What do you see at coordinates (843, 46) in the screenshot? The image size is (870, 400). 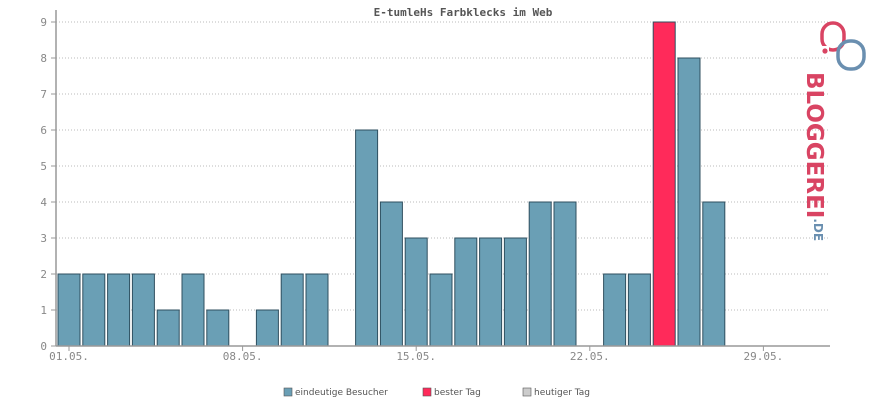 I see `bloggerei-logo-mark` at bounding box center [843, 46].